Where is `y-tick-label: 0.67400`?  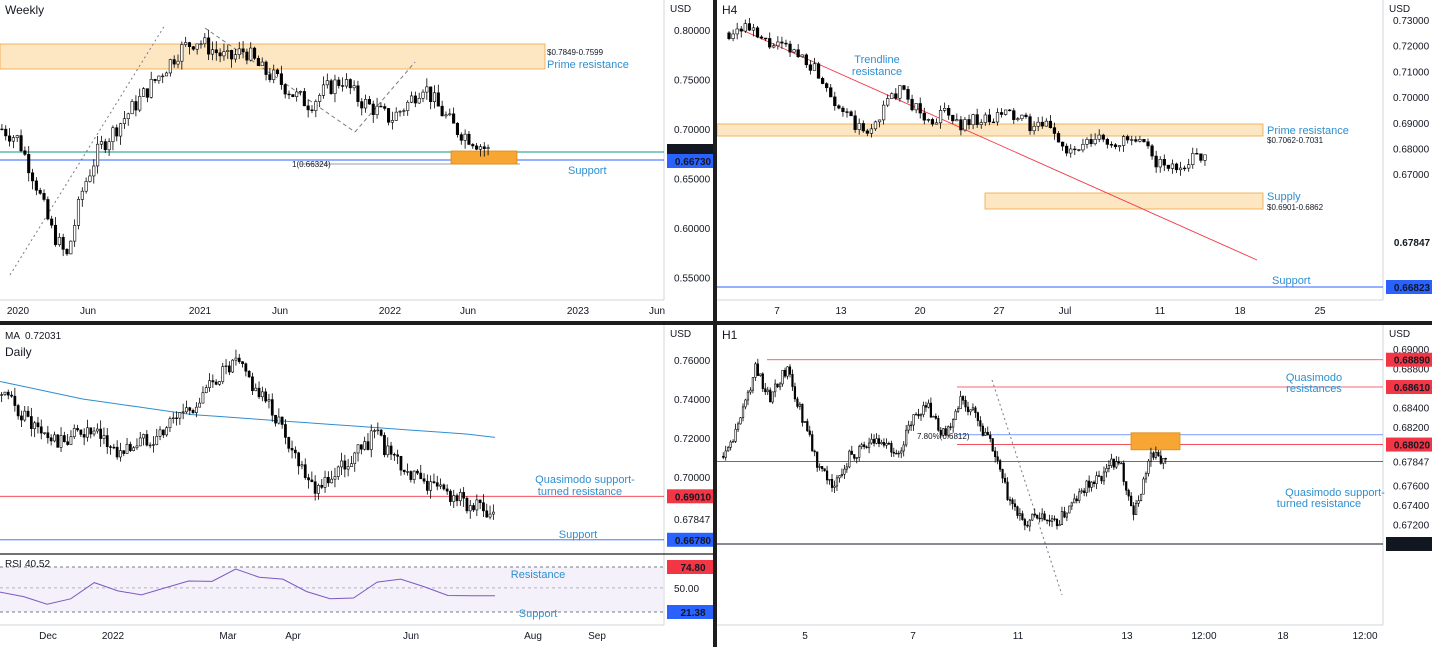
y-tick-label: 0.67400 is located at coordinates (1411, 506).